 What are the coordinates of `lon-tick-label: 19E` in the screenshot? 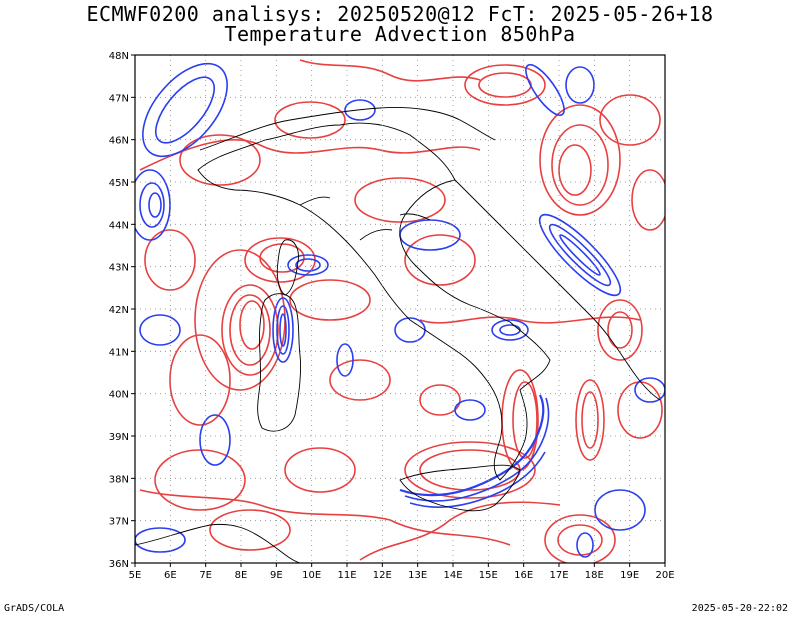 It's located at (629, 575).